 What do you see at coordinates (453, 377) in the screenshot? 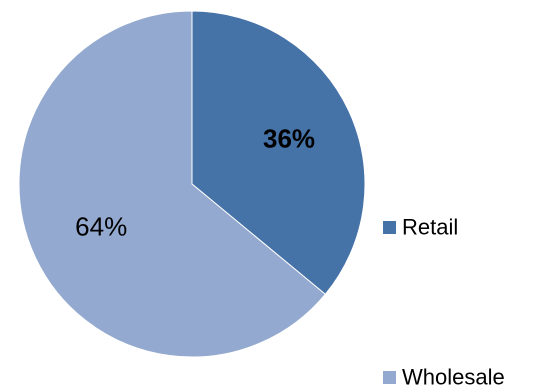
I see `legend-label-wholesale: Wholesale` at bounding box center [453, 377].